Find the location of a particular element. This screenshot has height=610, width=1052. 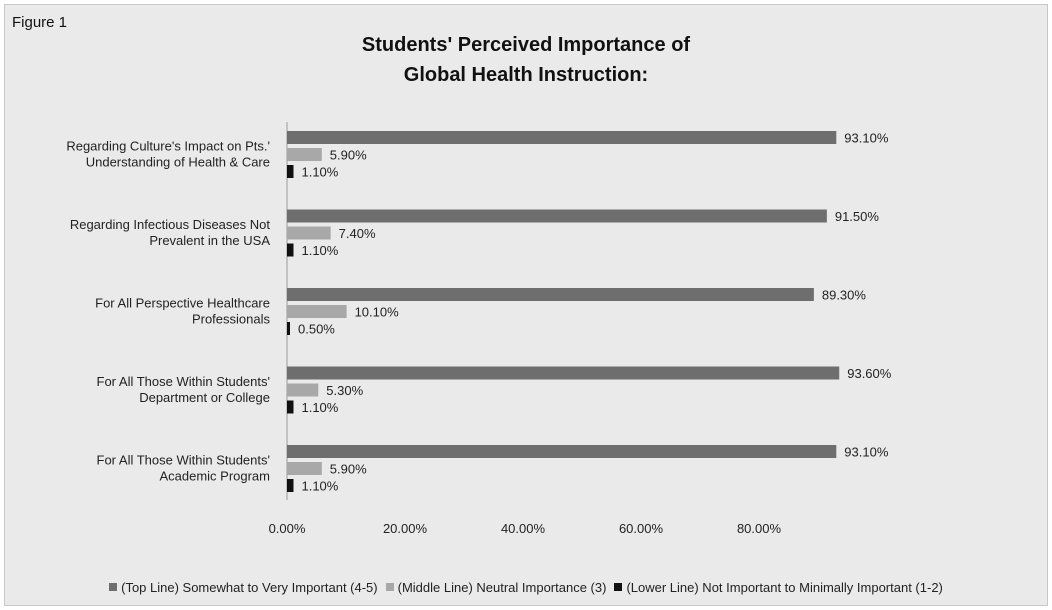

category-label-4-line-1: For All Those Within Students' is located at coordinates (184, 381).